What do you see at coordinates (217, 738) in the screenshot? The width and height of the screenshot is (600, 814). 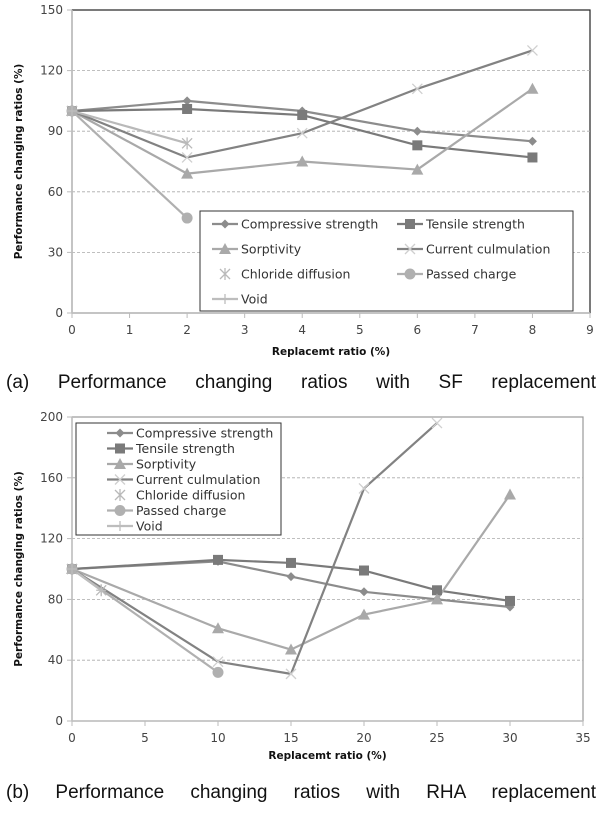 I see `x-tick-label: 10` at bounding box center [217, 738].